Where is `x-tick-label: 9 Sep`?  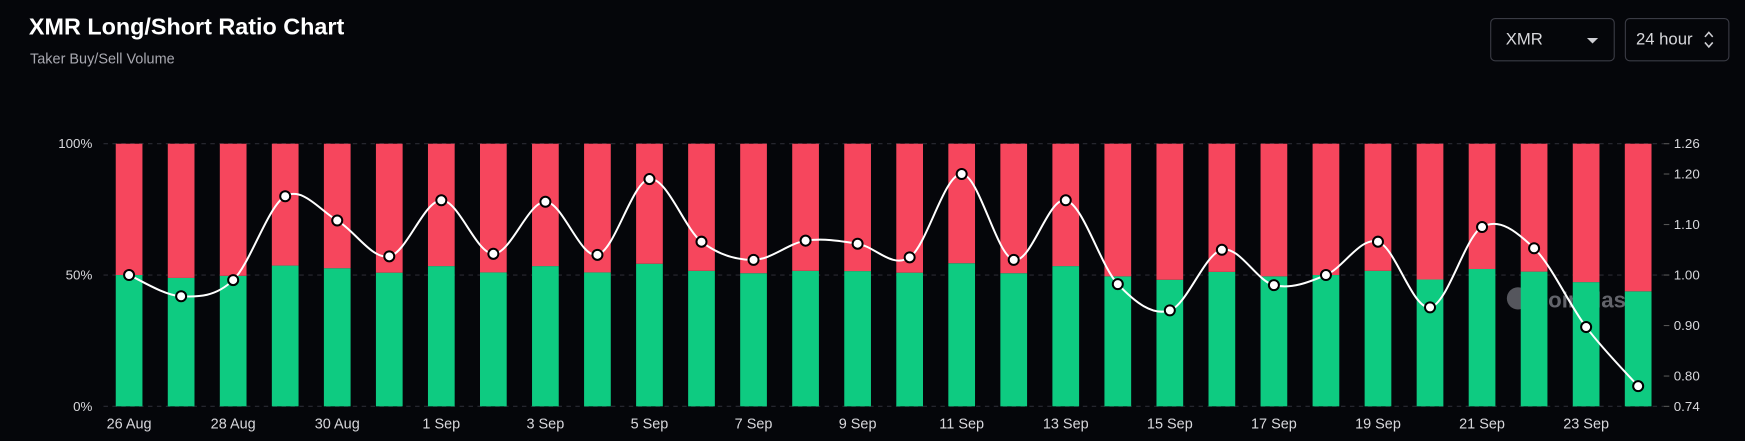 x-tick-label: 9 Sep is located at coordinates (858, 425).